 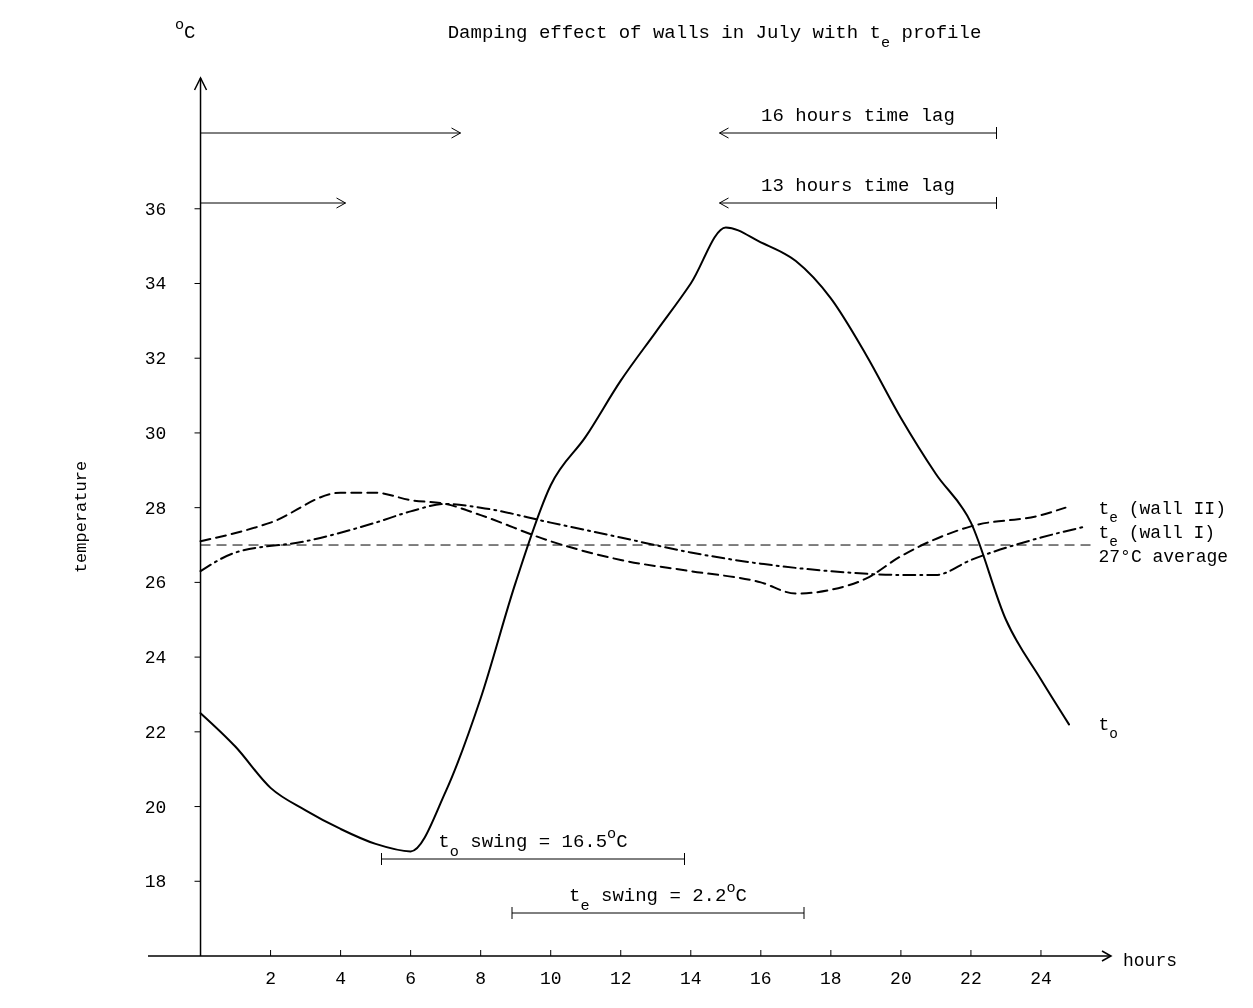 I want to click on x-tick-label: 22, so click(x=971, y=979).